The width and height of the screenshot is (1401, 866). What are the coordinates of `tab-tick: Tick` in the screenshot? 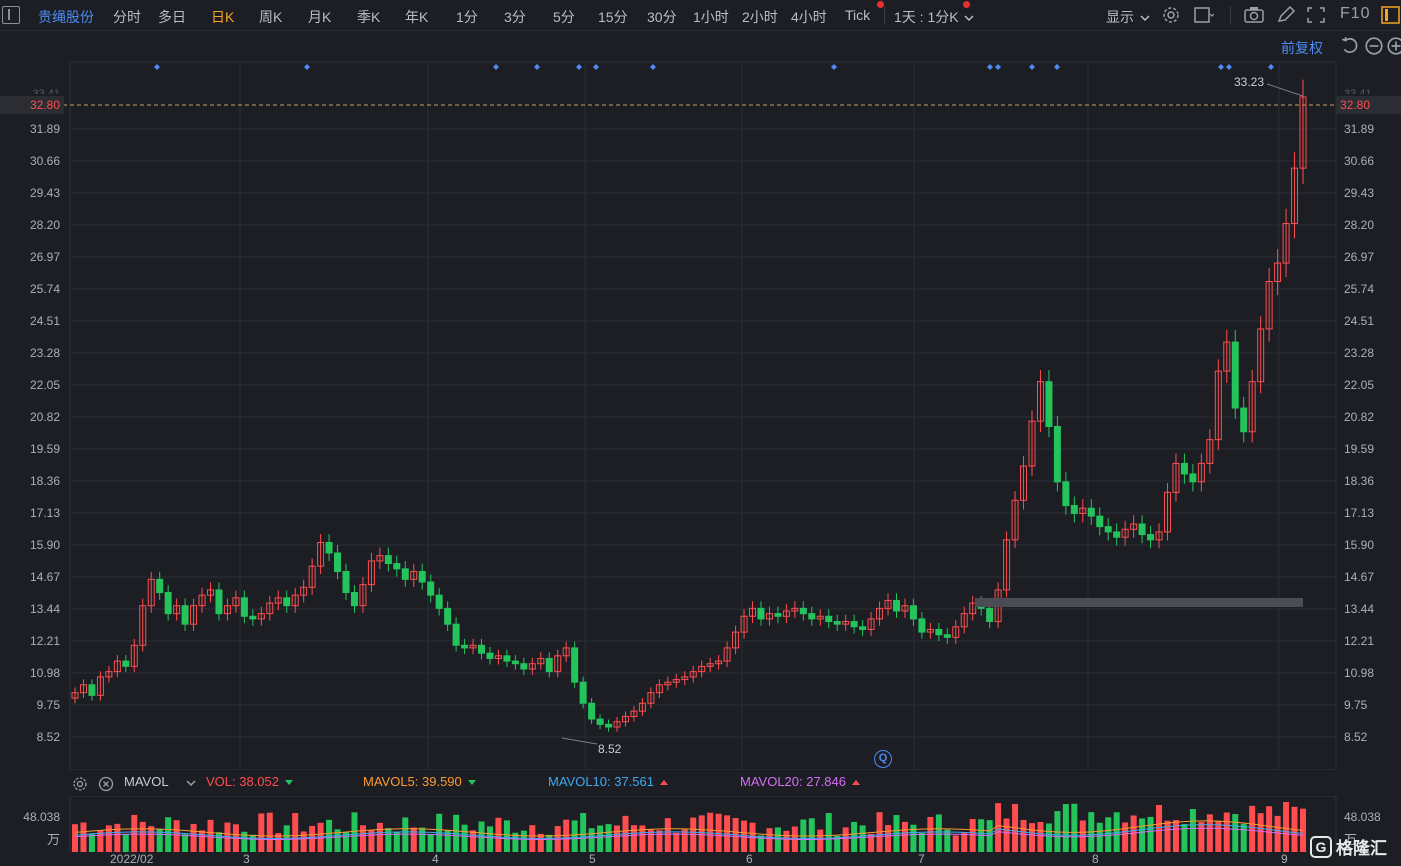 It's located at (858, 15).